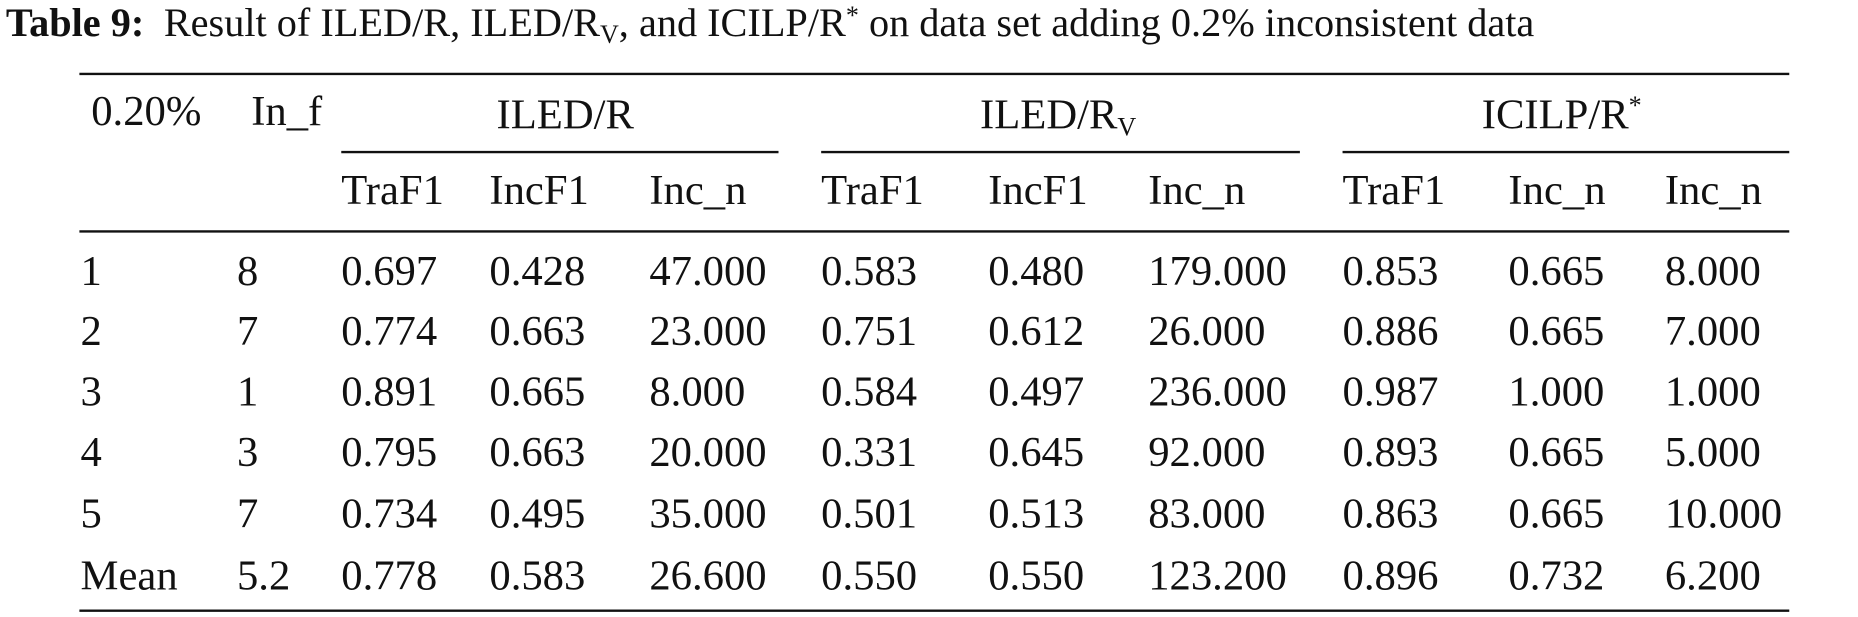 The height and width of the screenshot is (617, 1858). What do you see at coordinates (247, 271) in the screenshot?
I see `table-cell: 8` at bounding box center [247, 271].